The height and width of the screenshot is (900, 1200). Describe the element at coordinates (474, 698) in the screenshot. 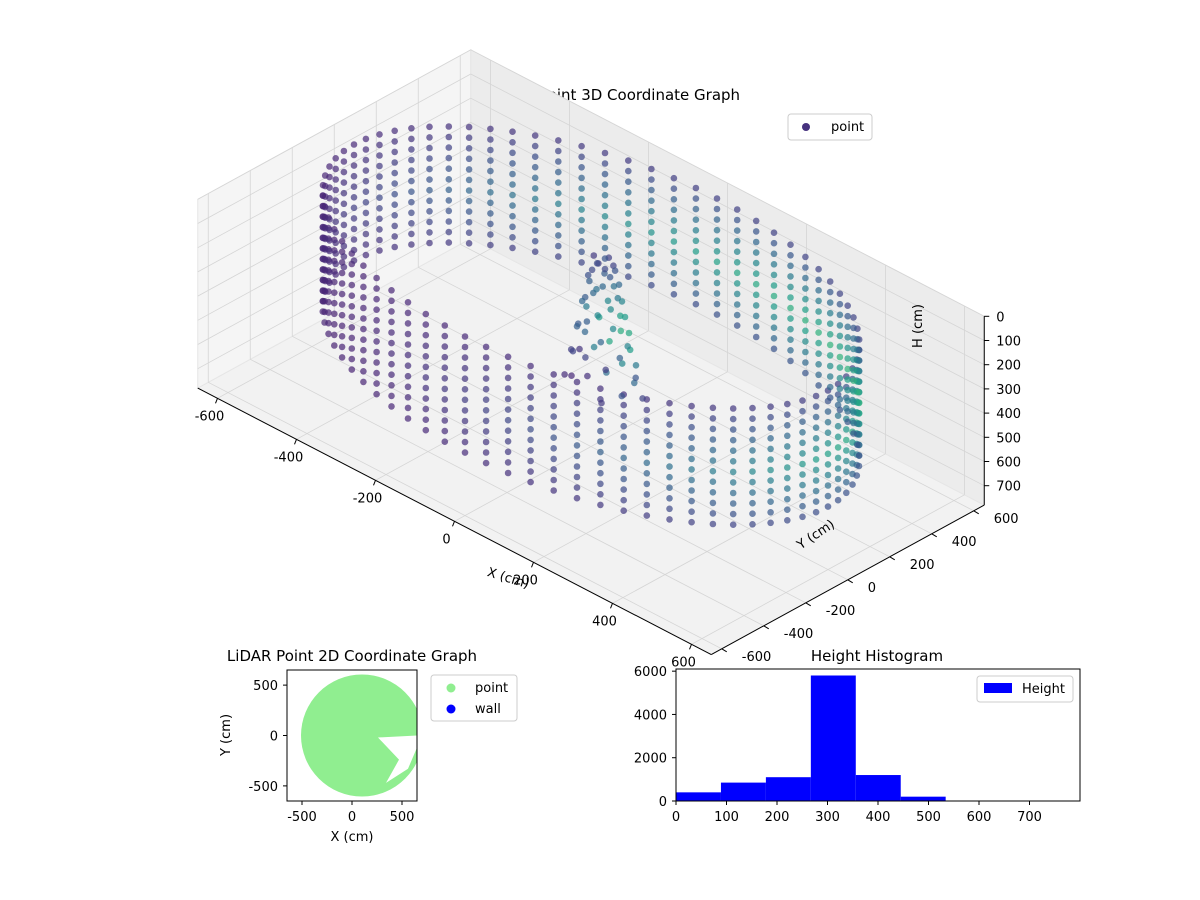

I see `chart-2d-legend: point wall` at that location.